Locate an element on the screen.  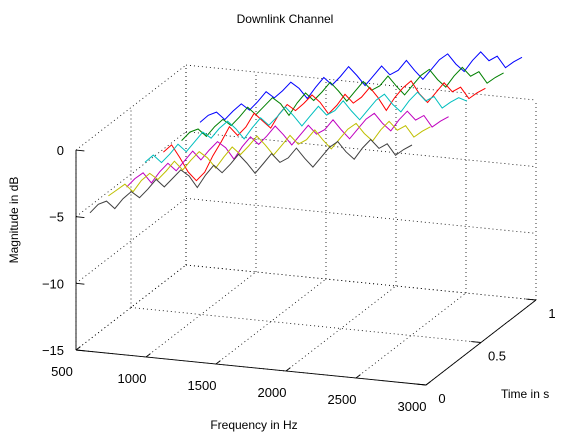
x-axis-label: Frequency in Hz is located at coordinates (253, 425).